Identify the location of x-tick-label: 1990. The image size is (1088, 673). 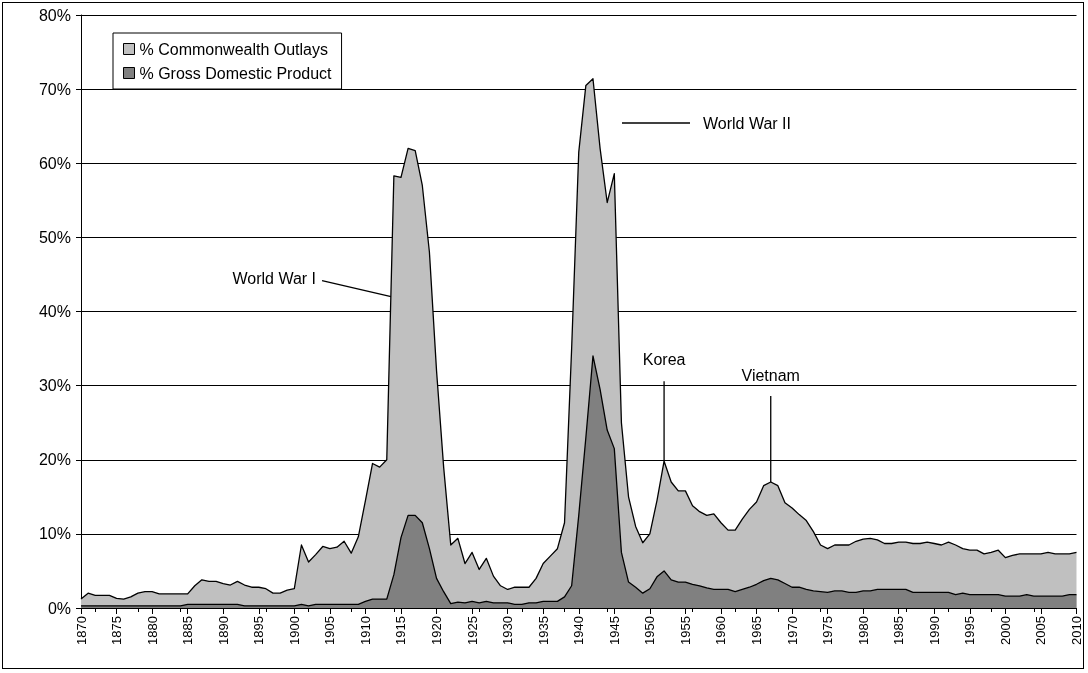
(934, 630).